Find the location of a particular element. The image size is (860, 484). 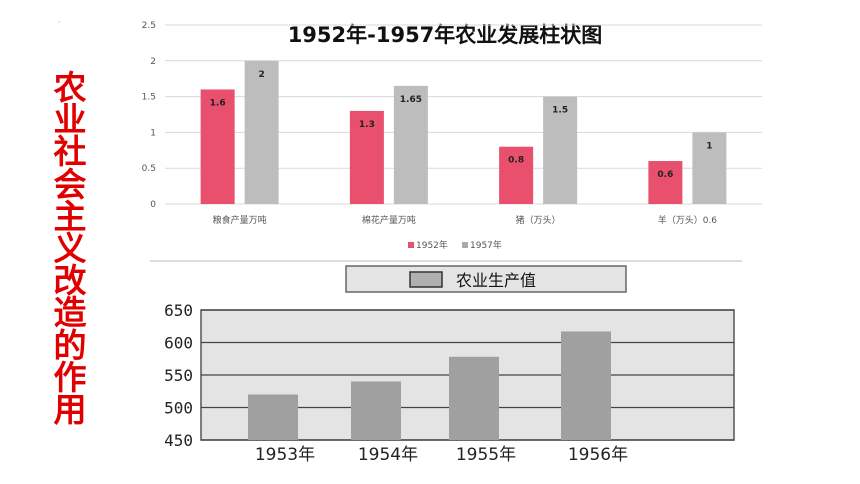

side-title-char: 的 is located at coordinates (70, 345).